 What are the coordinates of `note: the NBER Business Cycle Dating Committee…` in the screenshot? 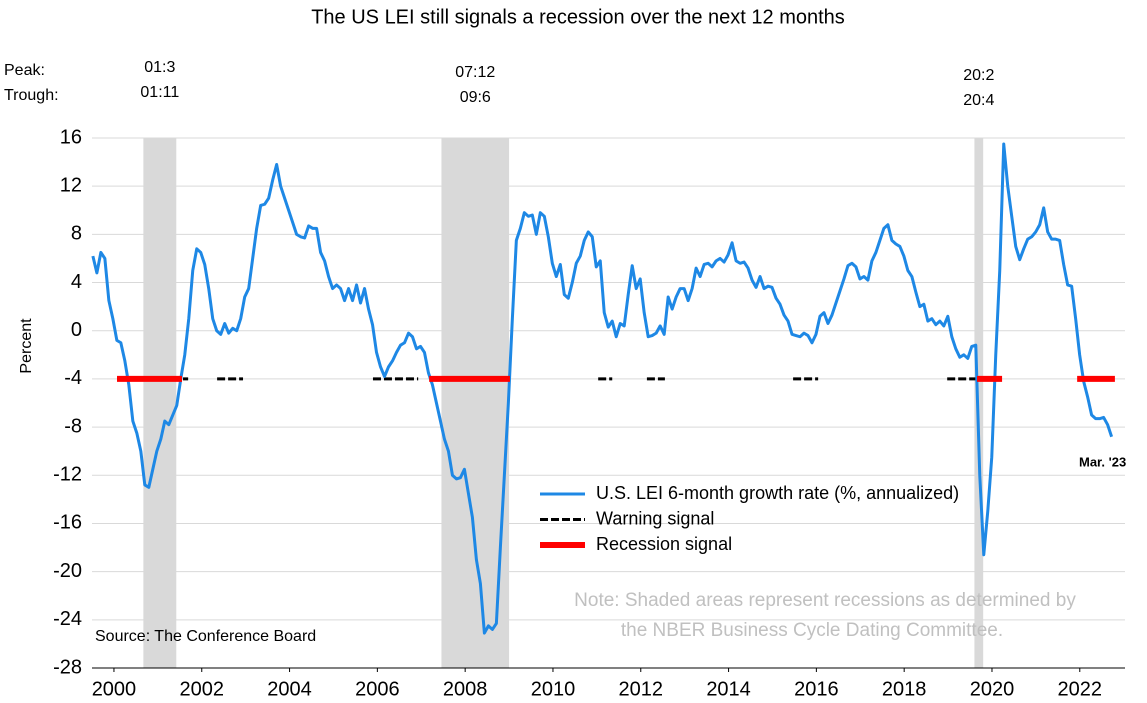 It's located at (812, 630).